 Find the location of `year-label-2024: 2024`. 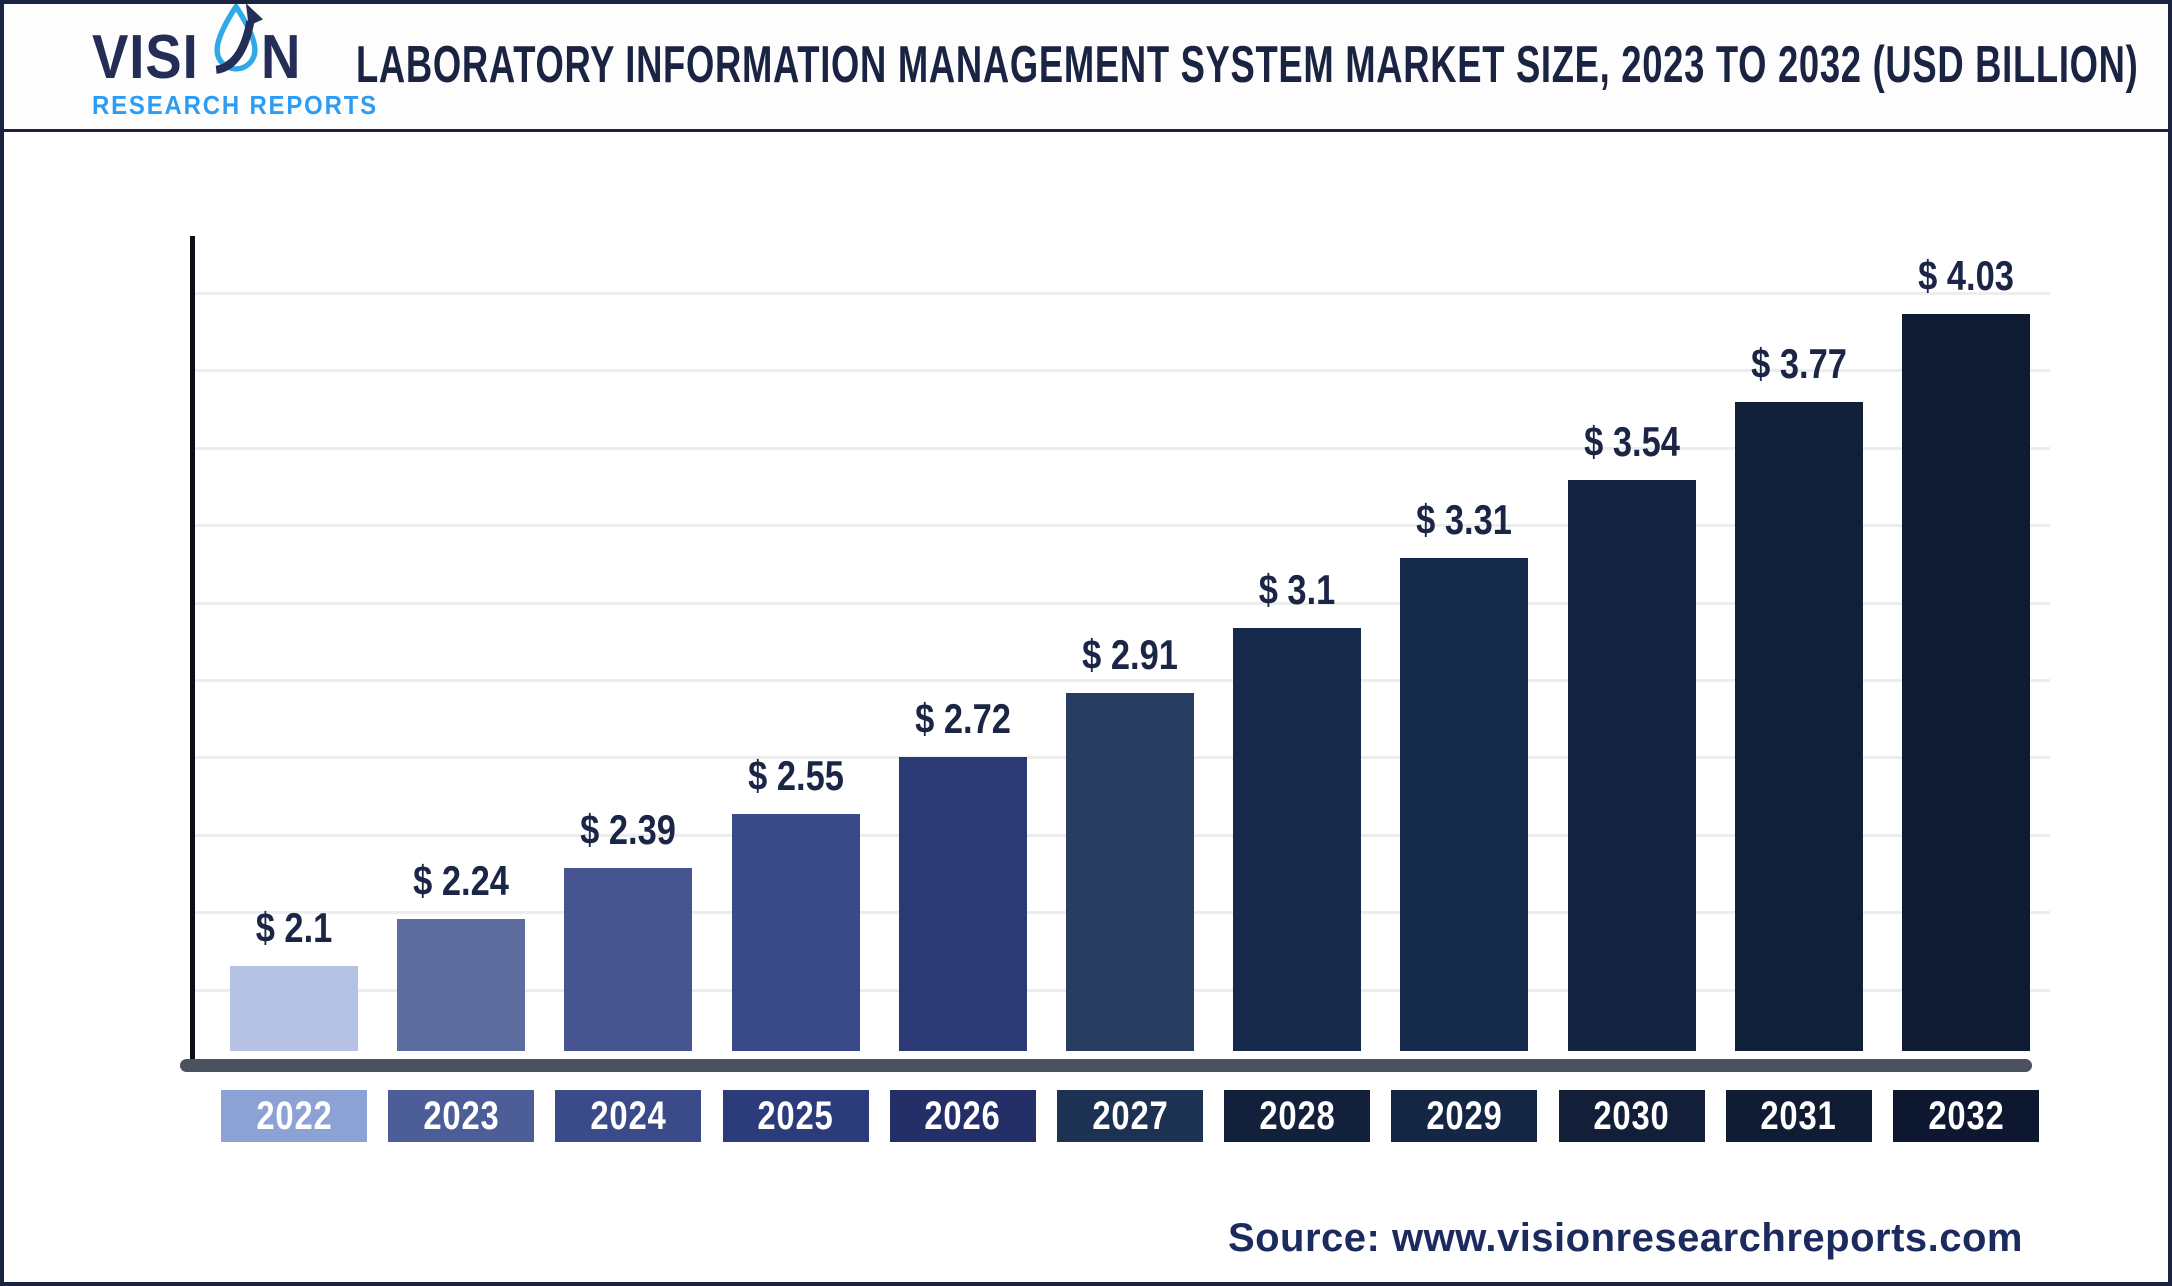

year-label-2024: 2024 is located at coordinates (628, 1116).